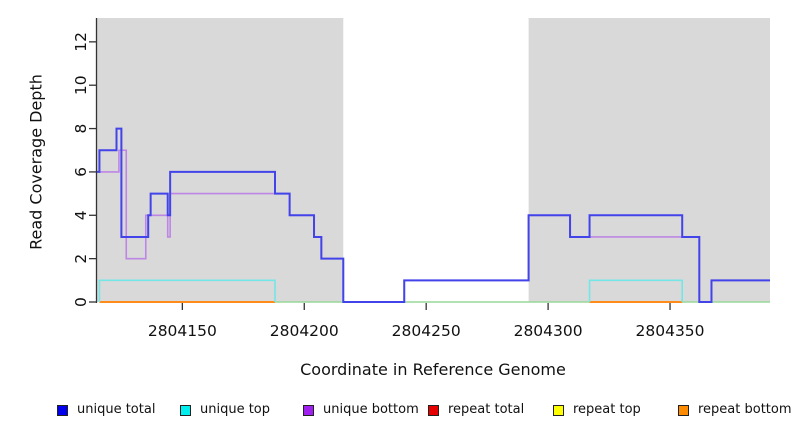 The width and height of the screenshot is (792, 432). What do you see at coordinates (182, 331) in the screenshot?
I see `x-tick-label: 2804150` at bounding box center [182, 331].